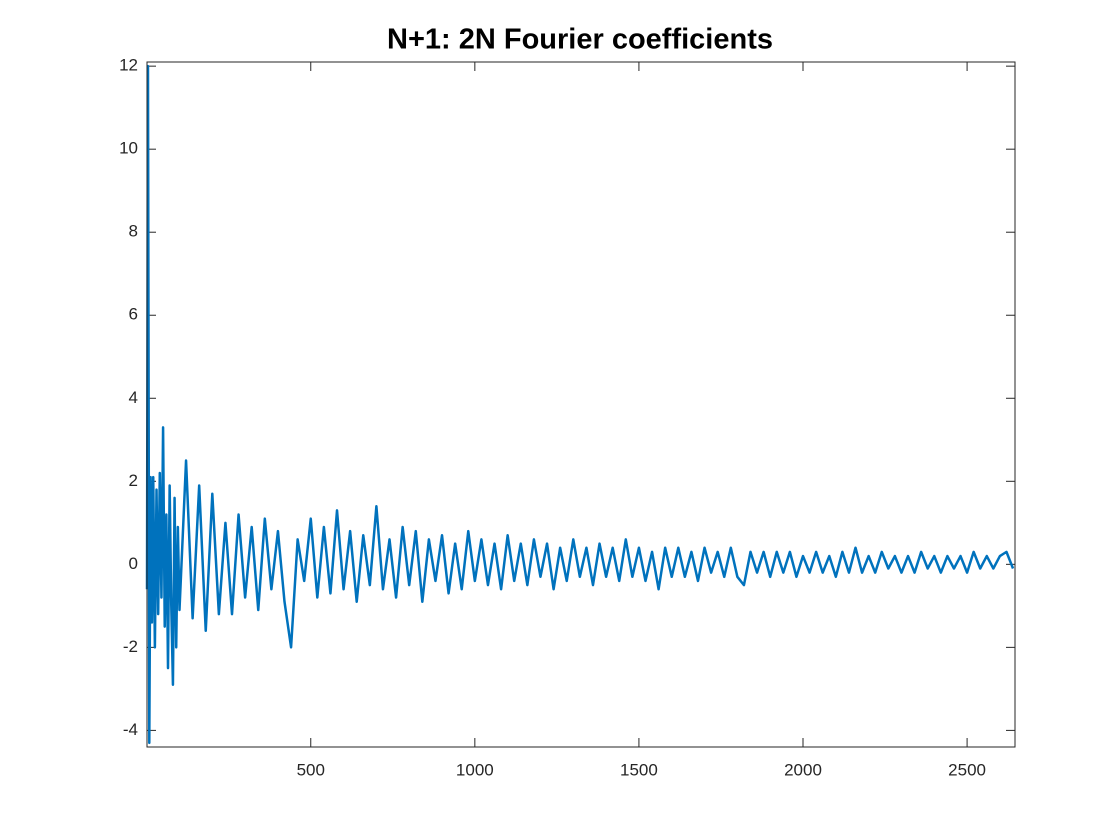 The image size is (1120, 840). Describe the element at coordinates (128, 148) in the screenshot. I see `y-tick-label: 10` at that location.